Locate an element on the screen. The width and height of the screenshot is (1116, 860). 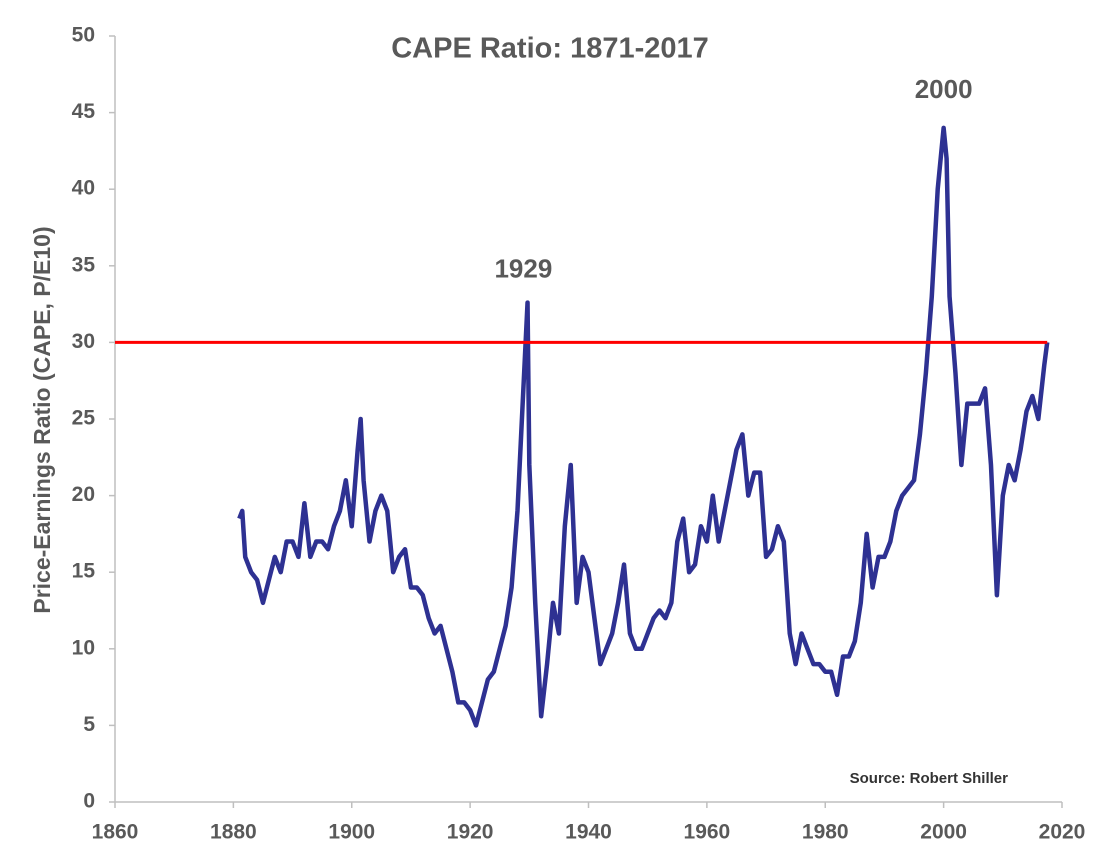
y-tick-label: 45 is located at coordinates (84, 111).